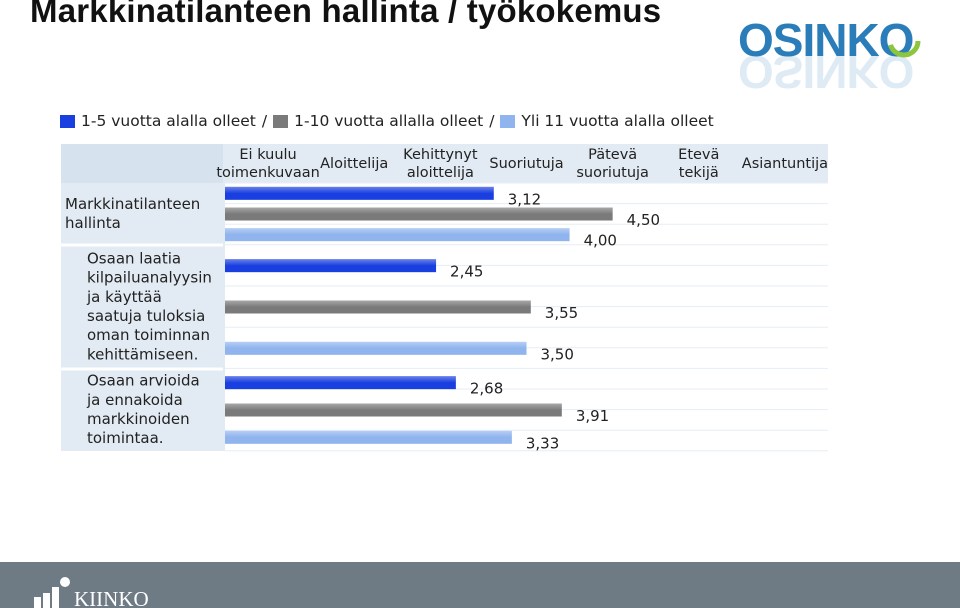 This screenshot has width=960, height=608. Describe the element at coordinates (904, 41) in the screenshot. I see `logo-ring-icon` at that location.